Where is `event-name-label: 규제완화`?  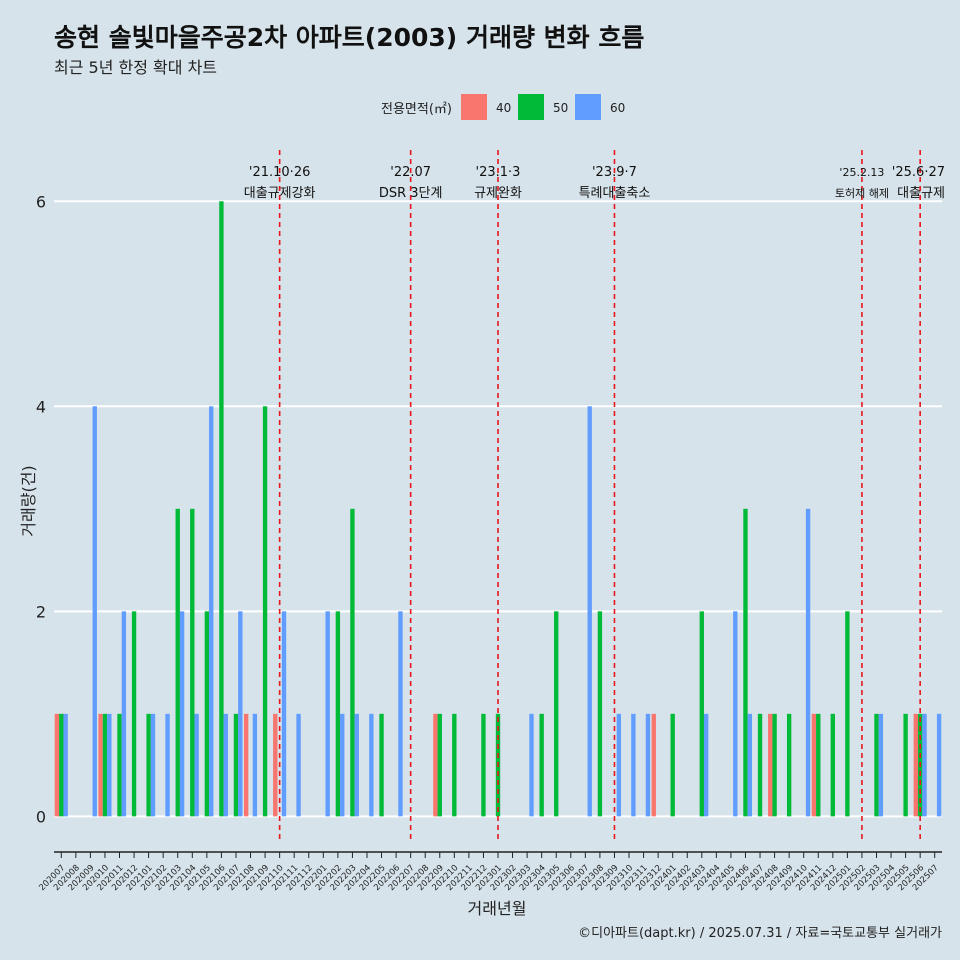 event-name-label: 규제완화 is located at coordinates (498, 193).